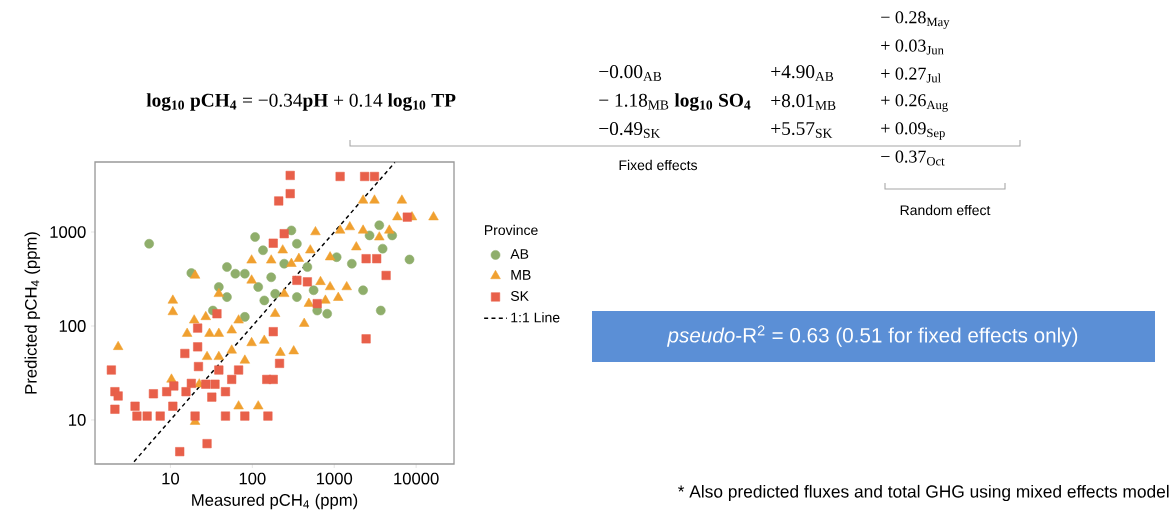 This screenshot has width=1175, height=520. What do you see at coordinates (912, 47) in the screenshot?
I see `text: + 0.03$_{Jun}$` at bounding box center [912, 47].